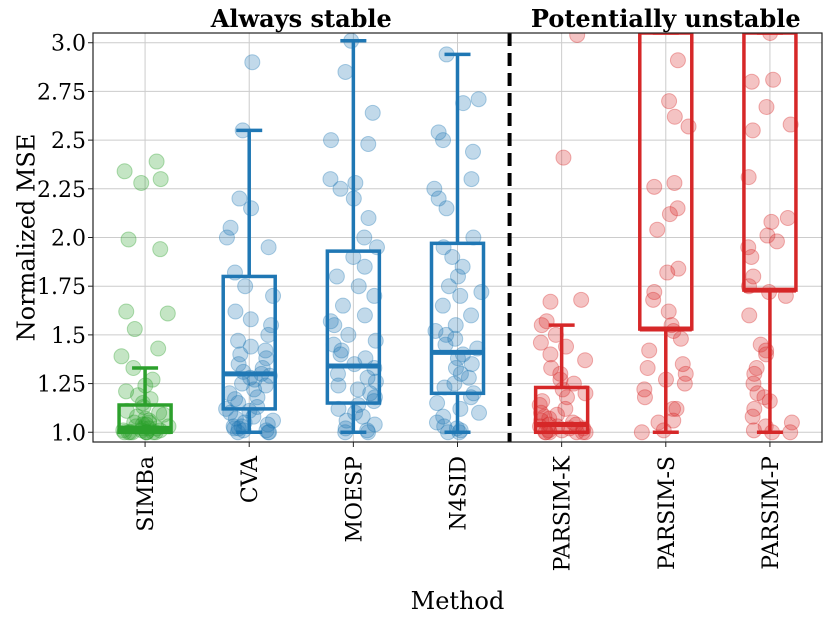 This screenshot has width=830, height=623. What do you see at coordinates (61, 287) in the screenshot?
I see `y-tick-label: 1.75` at bounding box center [61, 287].